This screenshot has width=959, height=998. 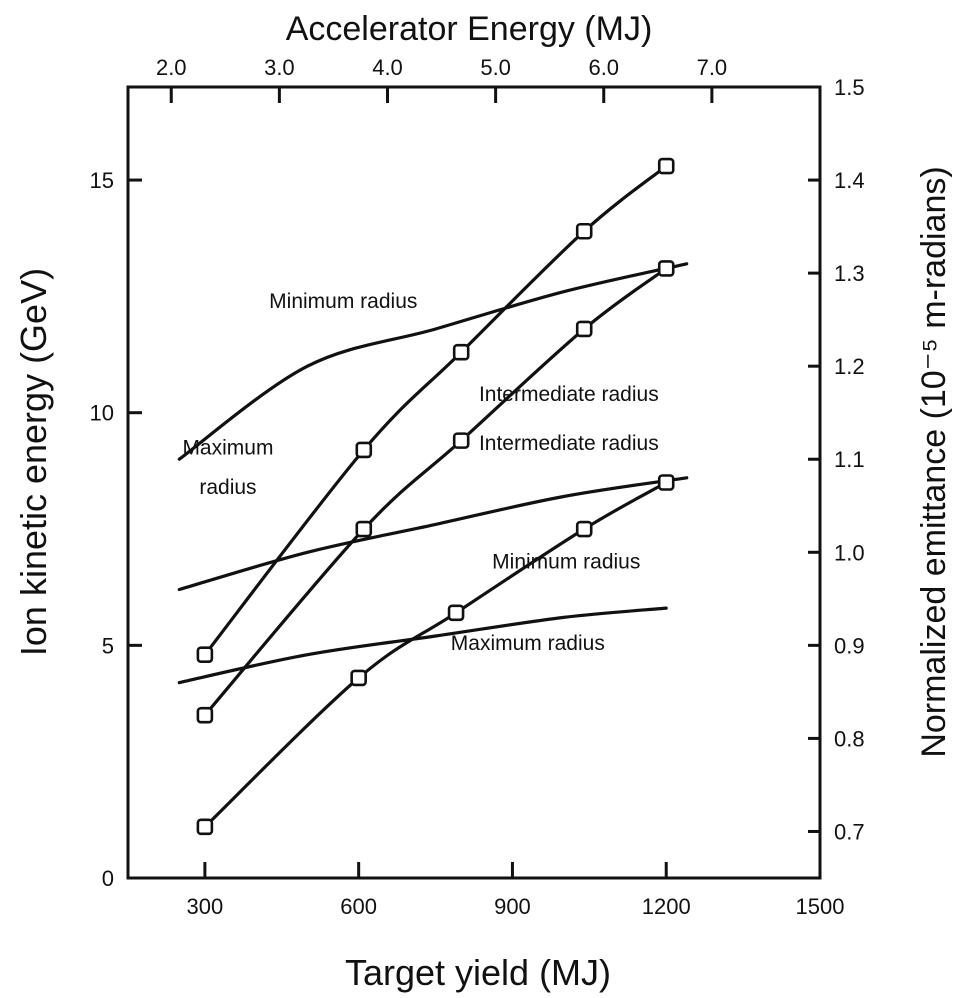 I want to click on y-tick-label: 0, so click(x=108, y=878).